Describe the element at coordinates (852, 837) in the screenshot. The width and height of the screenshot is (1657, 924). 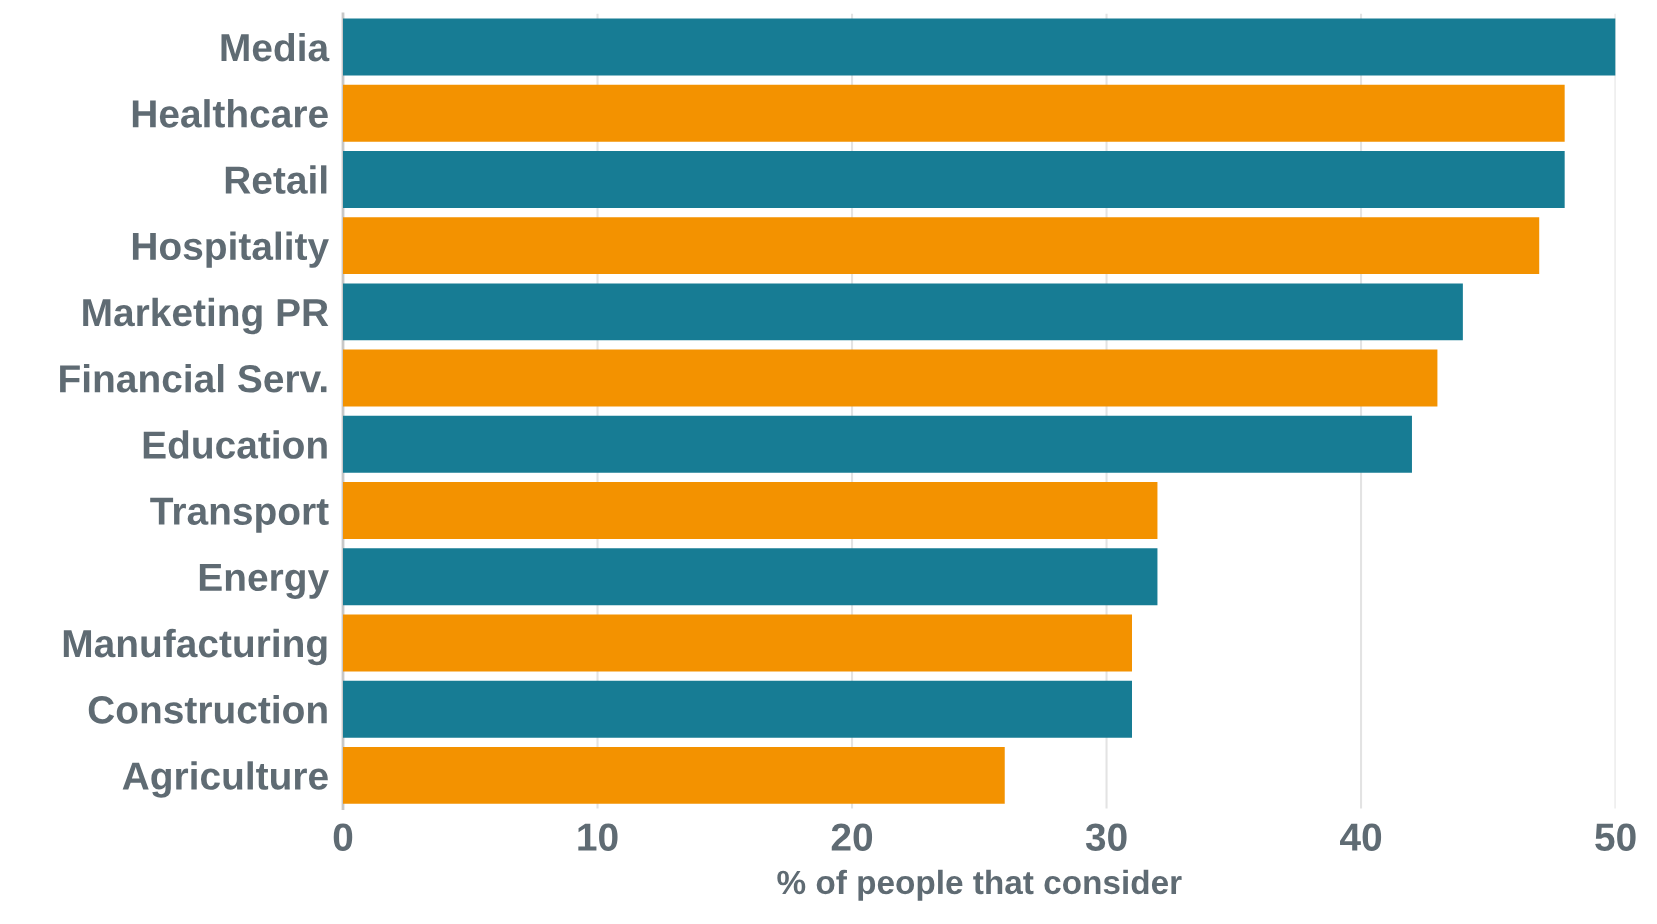
I see `x-tick-label: 20` at that location.